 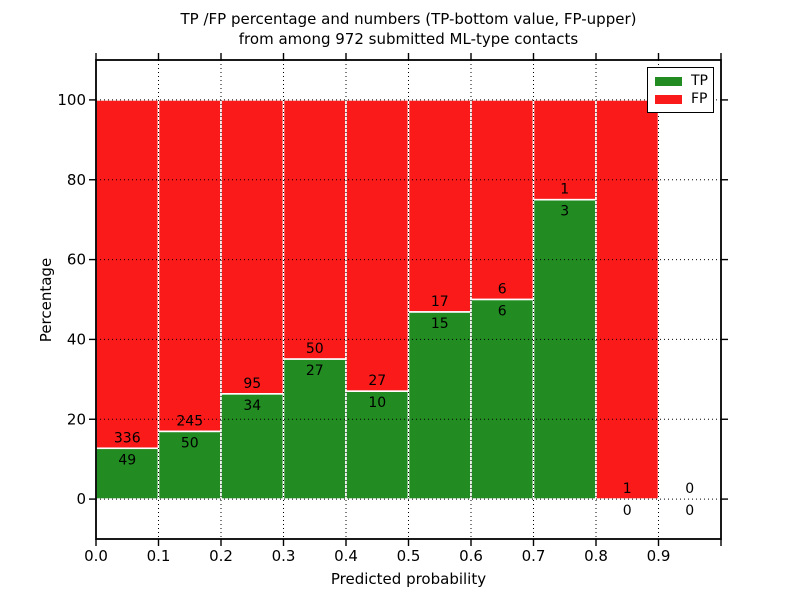 I want to click on legend-item-fp: FP, so click(x=681, y=99).